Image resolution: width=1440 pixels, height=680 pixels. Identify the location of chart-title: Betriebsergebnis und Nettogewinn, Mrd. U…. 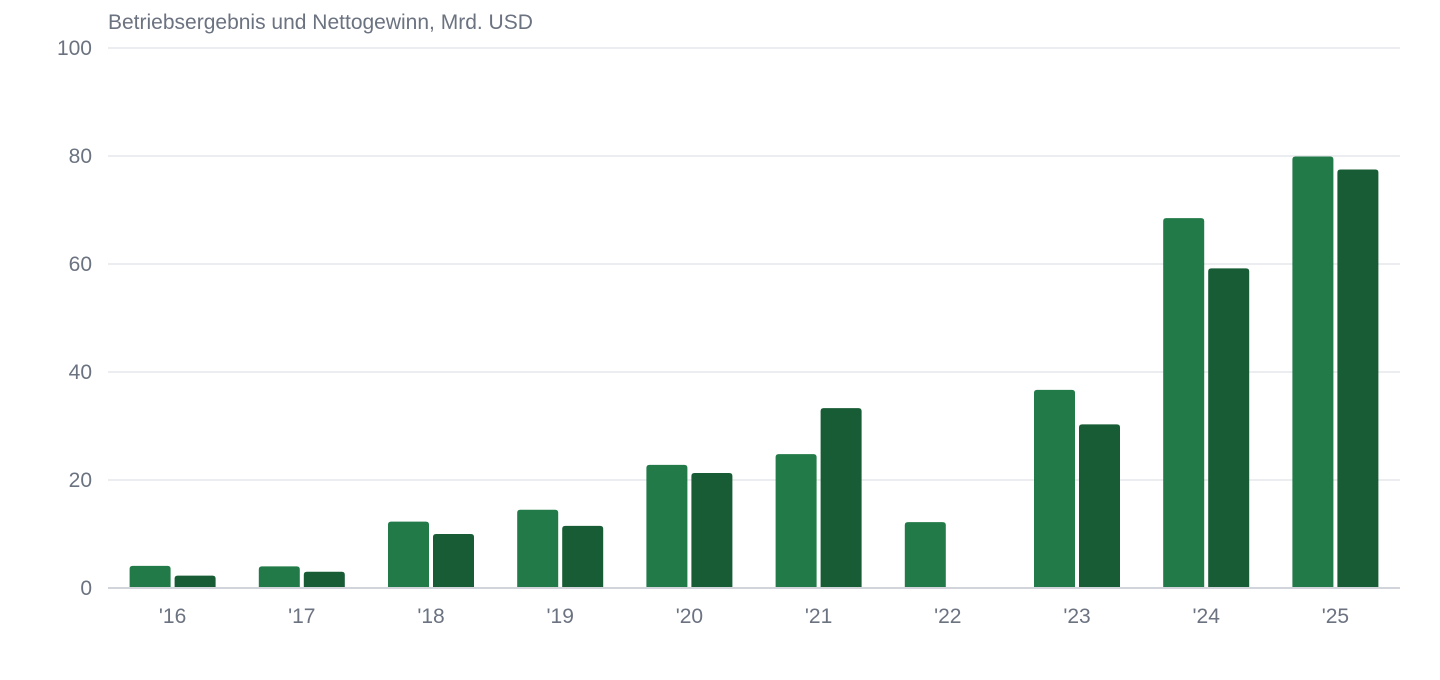
(320, 22).